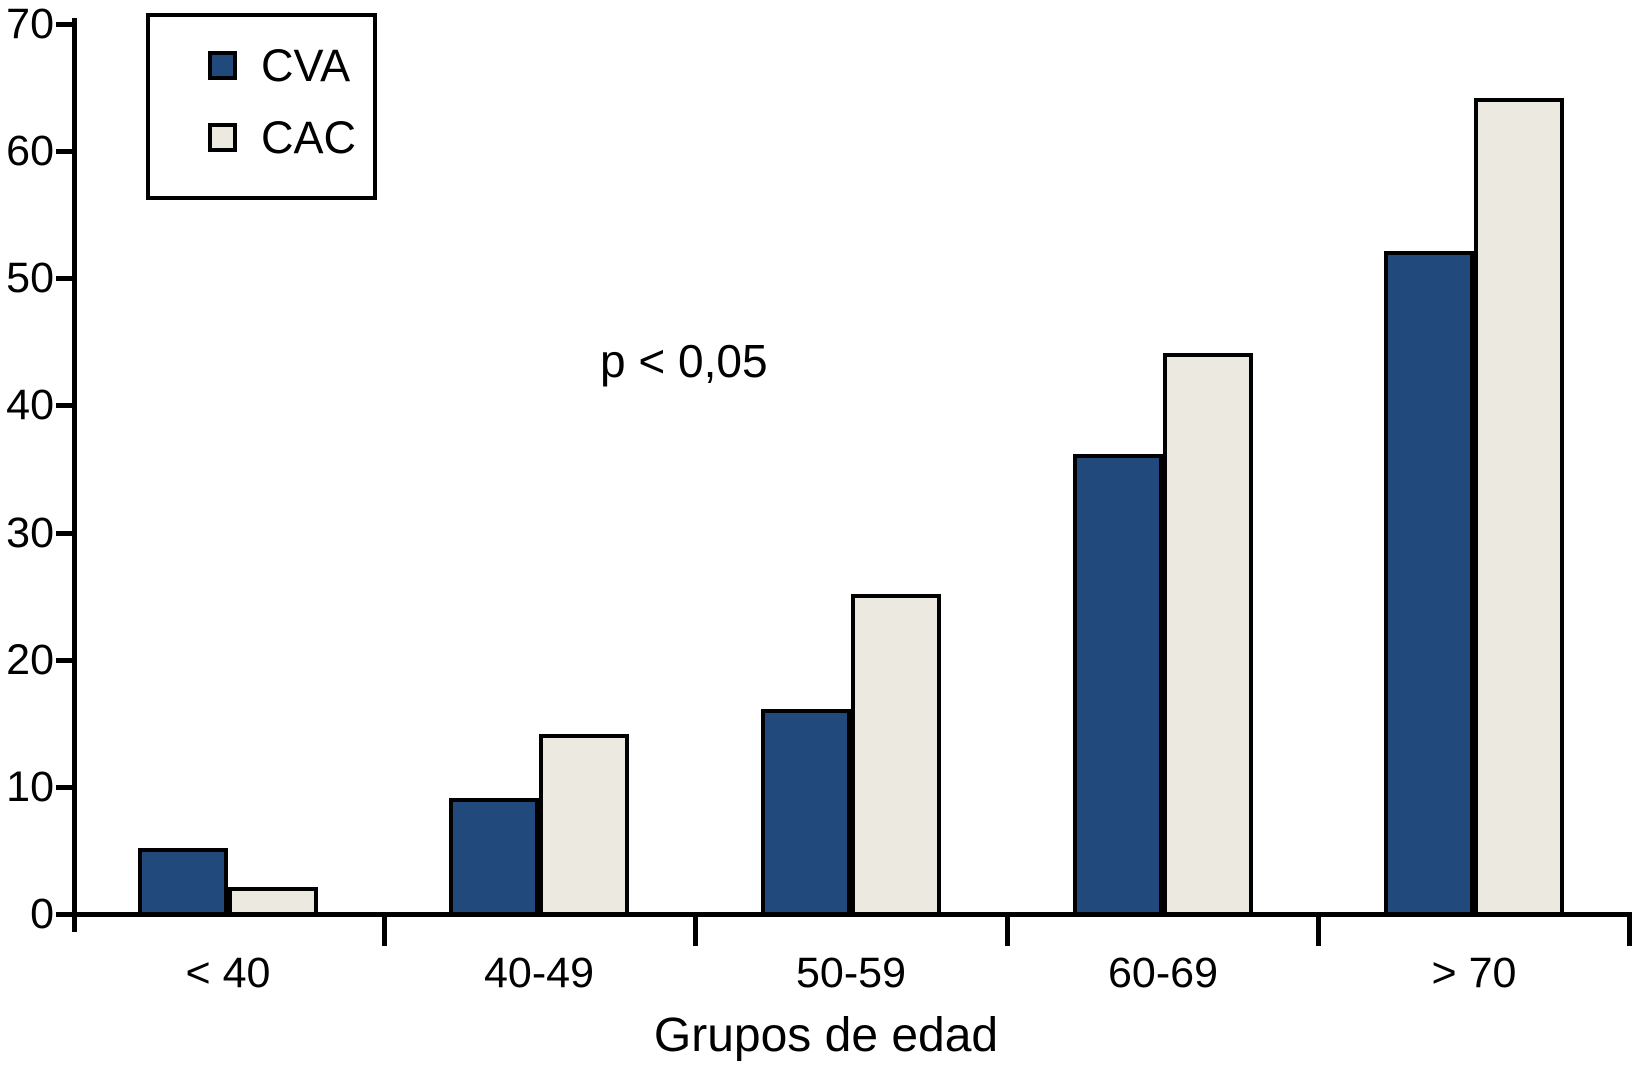 This screenshot has height=1075, width=1632. I want to click on legend-item-cac: CAC, so click(290, 137).